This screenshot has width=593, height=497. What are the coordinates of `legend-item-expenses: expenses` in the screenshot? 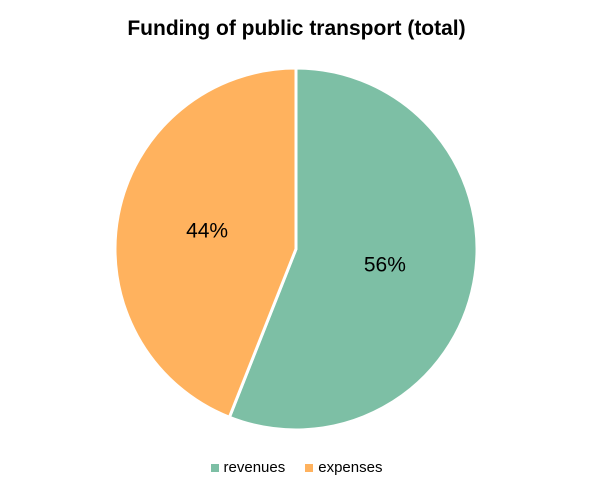 It's located at (343, 467).